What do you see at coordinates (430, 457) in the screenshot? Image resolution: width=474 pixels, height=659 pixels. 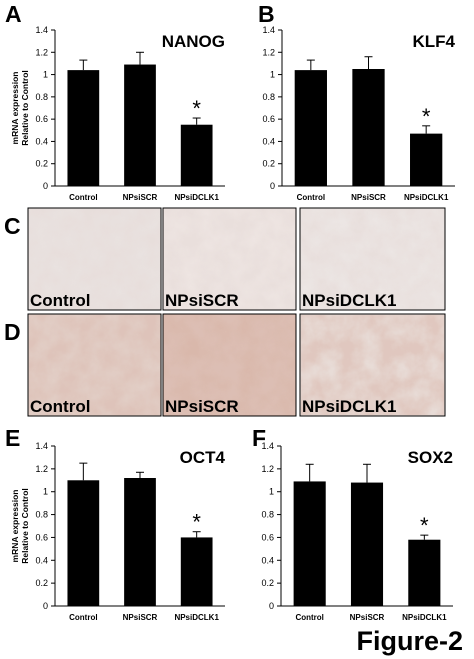 I see `chart-title: SOX2` at bounding box center [430, 457].